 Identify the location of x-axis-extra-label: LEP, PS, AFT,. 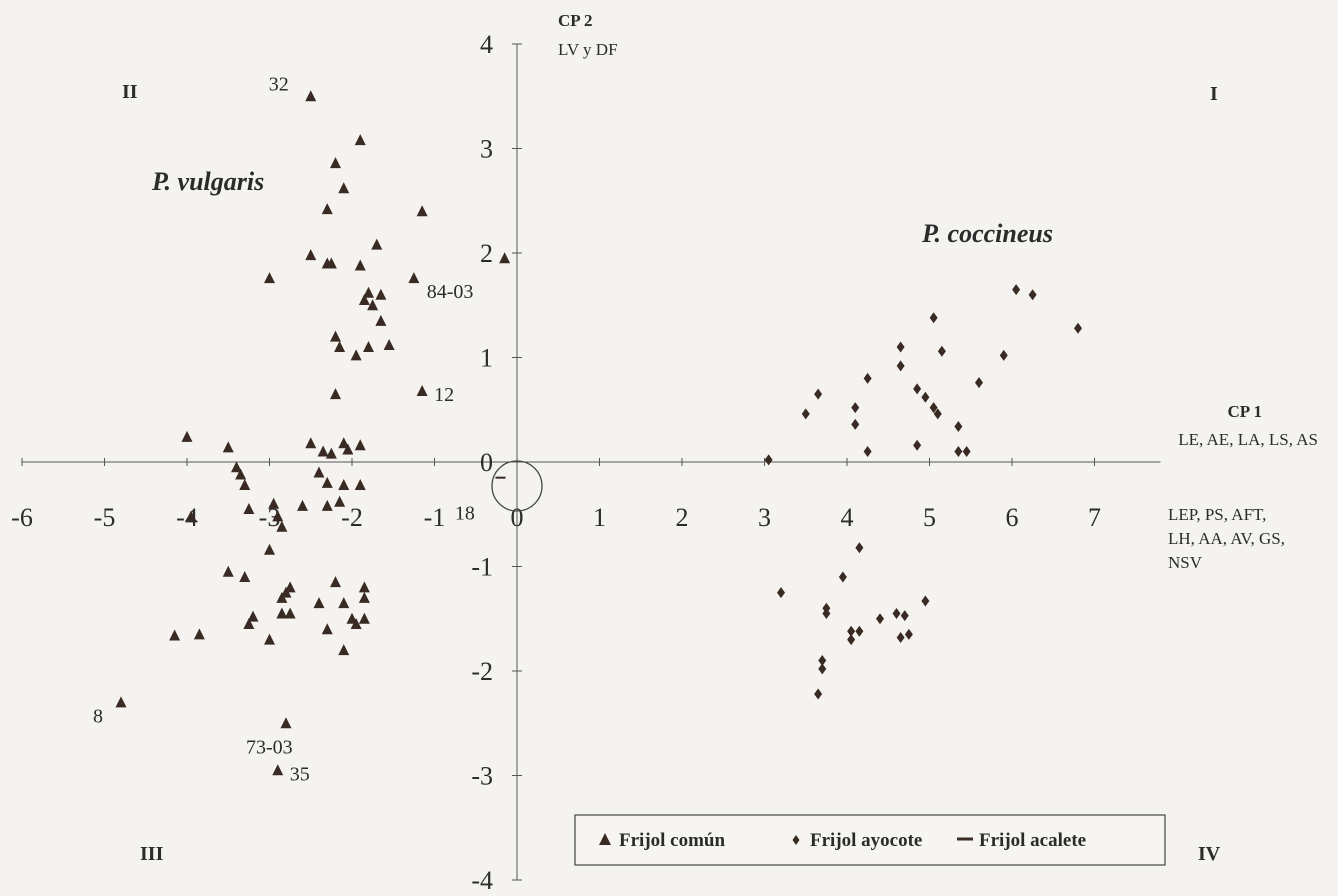
(1217, 514).